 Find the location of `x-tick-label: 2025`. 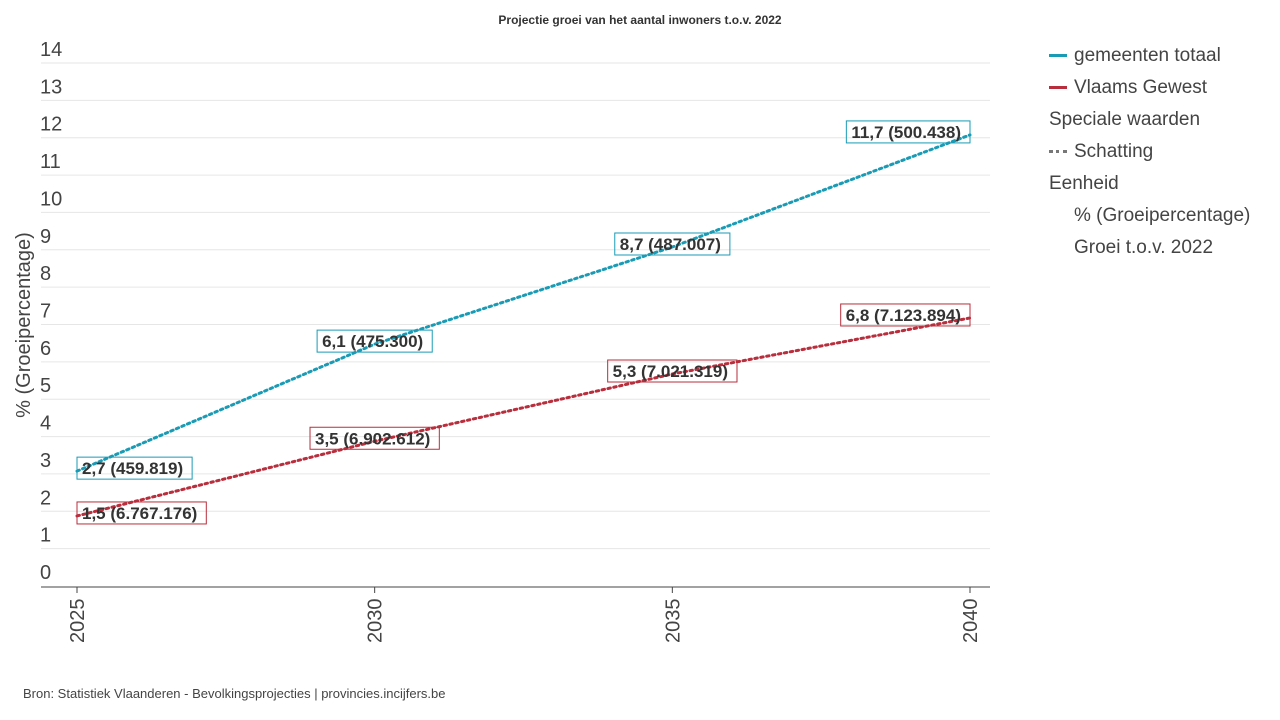

x-tick-label: 2025 is located at coordinates (78, 621).